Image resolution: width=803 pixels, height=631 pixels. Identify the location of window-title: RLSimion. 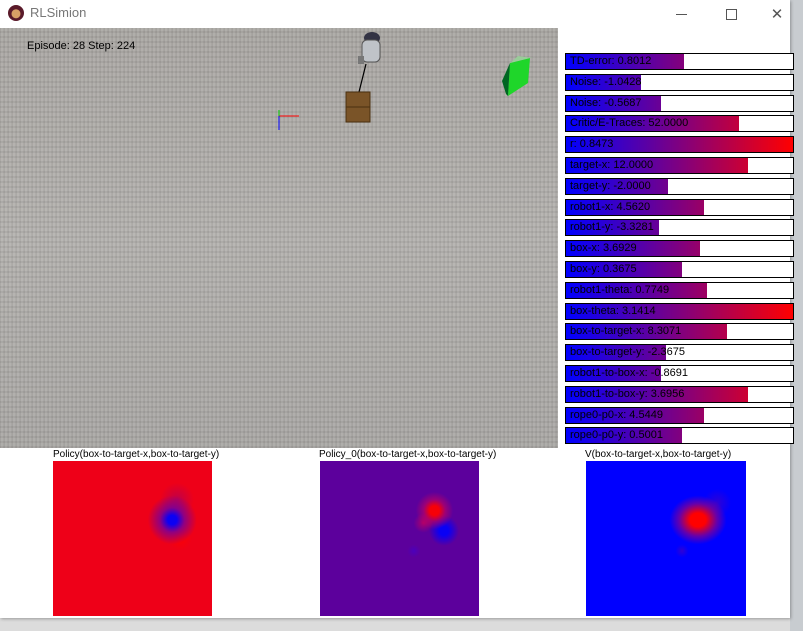
(58, 12).